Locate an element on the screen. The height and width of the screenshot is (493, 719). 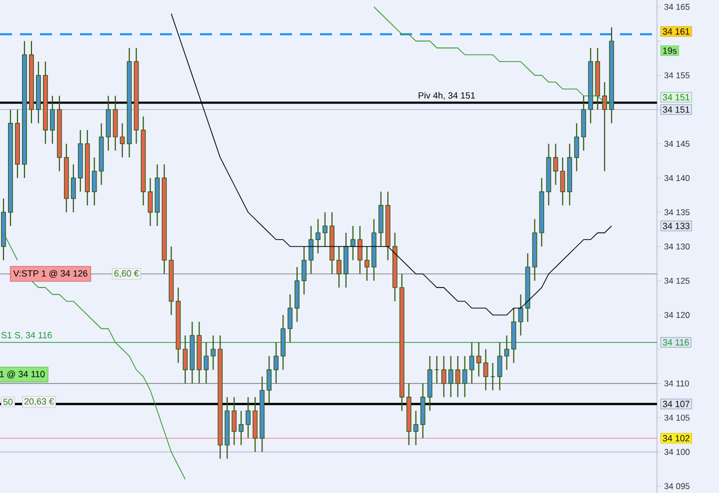
ref-line-label: V:STP 1 @ 34 126 is located at coordinates (50, 274).